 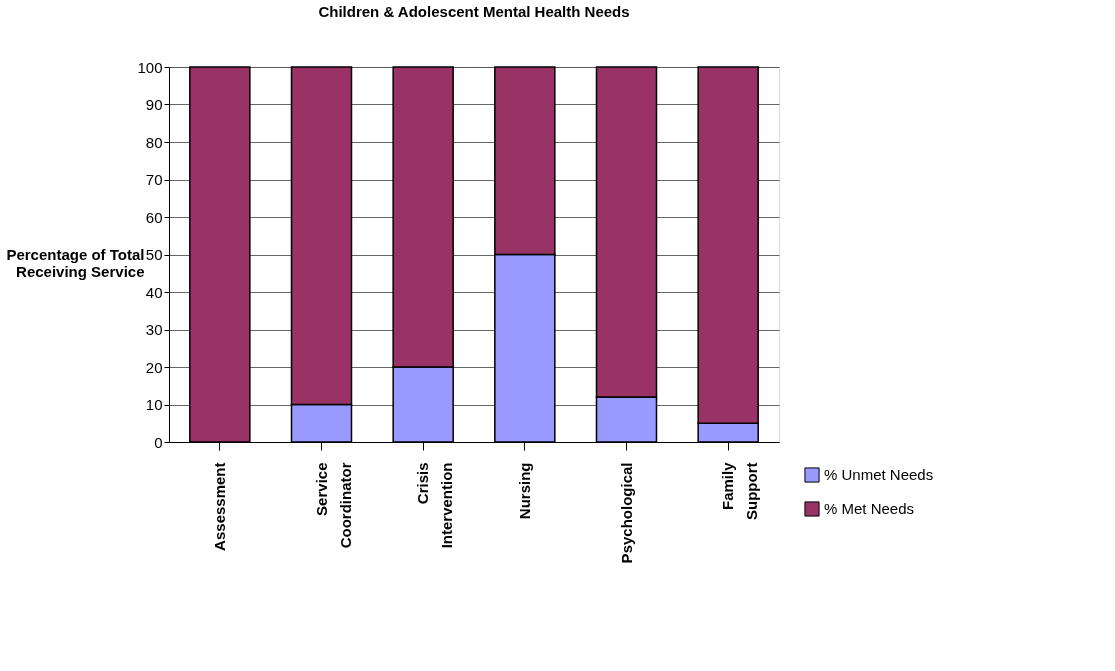 What do you see at coordinates (740, 490) in the screenshot?
I see `x-tick-label: Family Support` at bounding box center [740, 490].